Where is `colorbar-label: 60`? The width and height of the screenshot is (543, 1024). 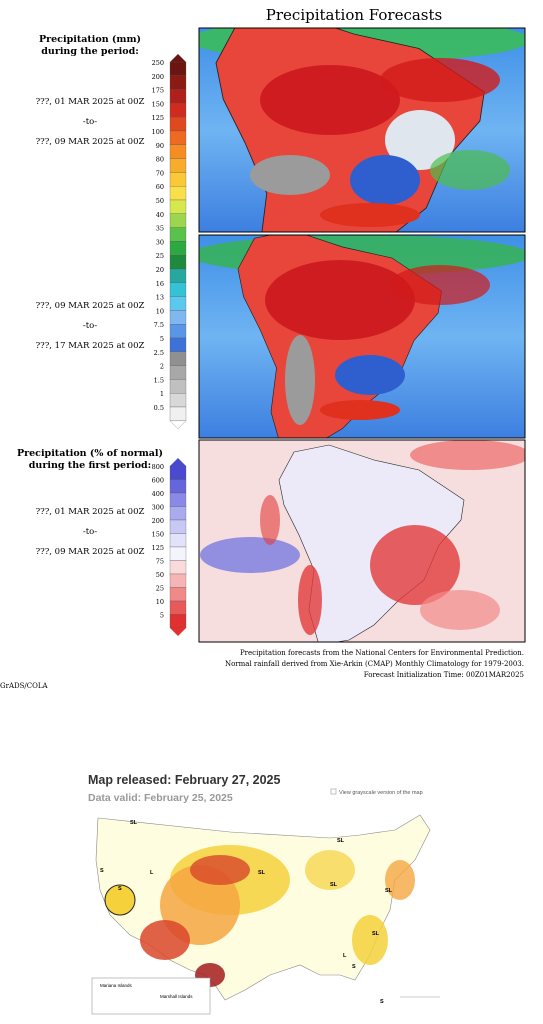
colorbar-label: 60 is located at coordinates (160, 187).